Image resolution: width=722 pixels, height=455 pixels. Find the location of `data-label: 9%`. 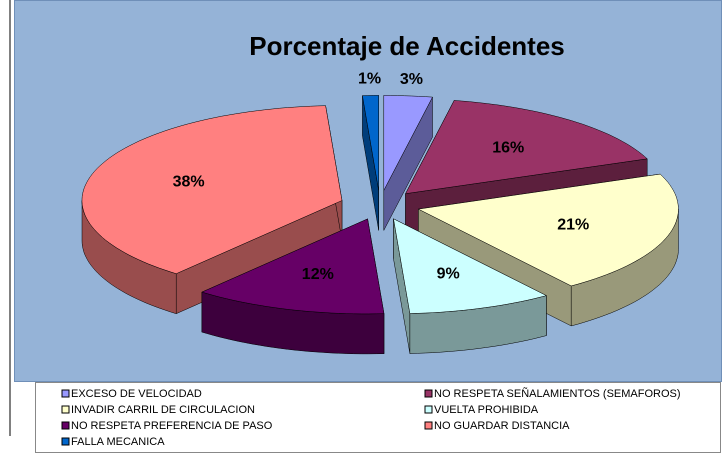

data-label: 9% is located at coordinates (448, 273).